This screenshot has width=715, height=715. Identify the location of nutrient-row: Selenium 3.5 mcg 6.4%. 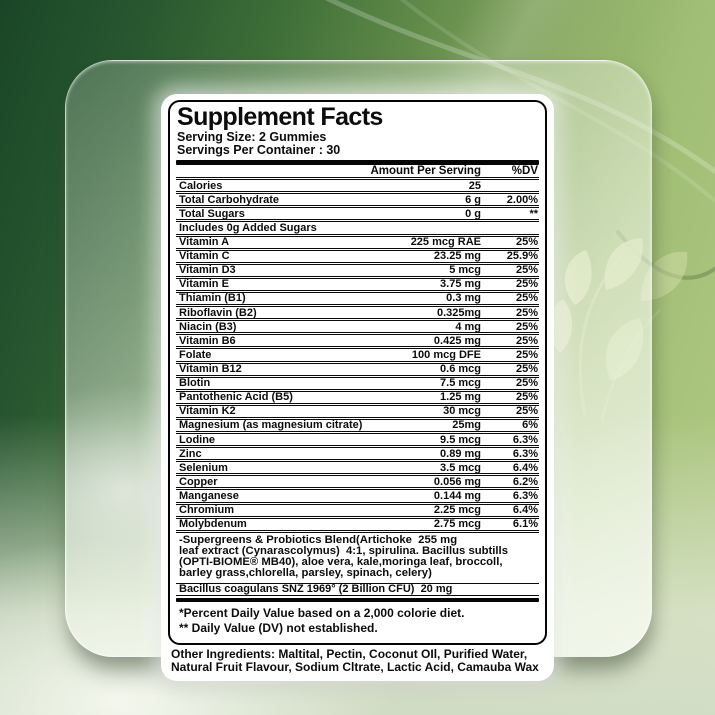
(357, 468).